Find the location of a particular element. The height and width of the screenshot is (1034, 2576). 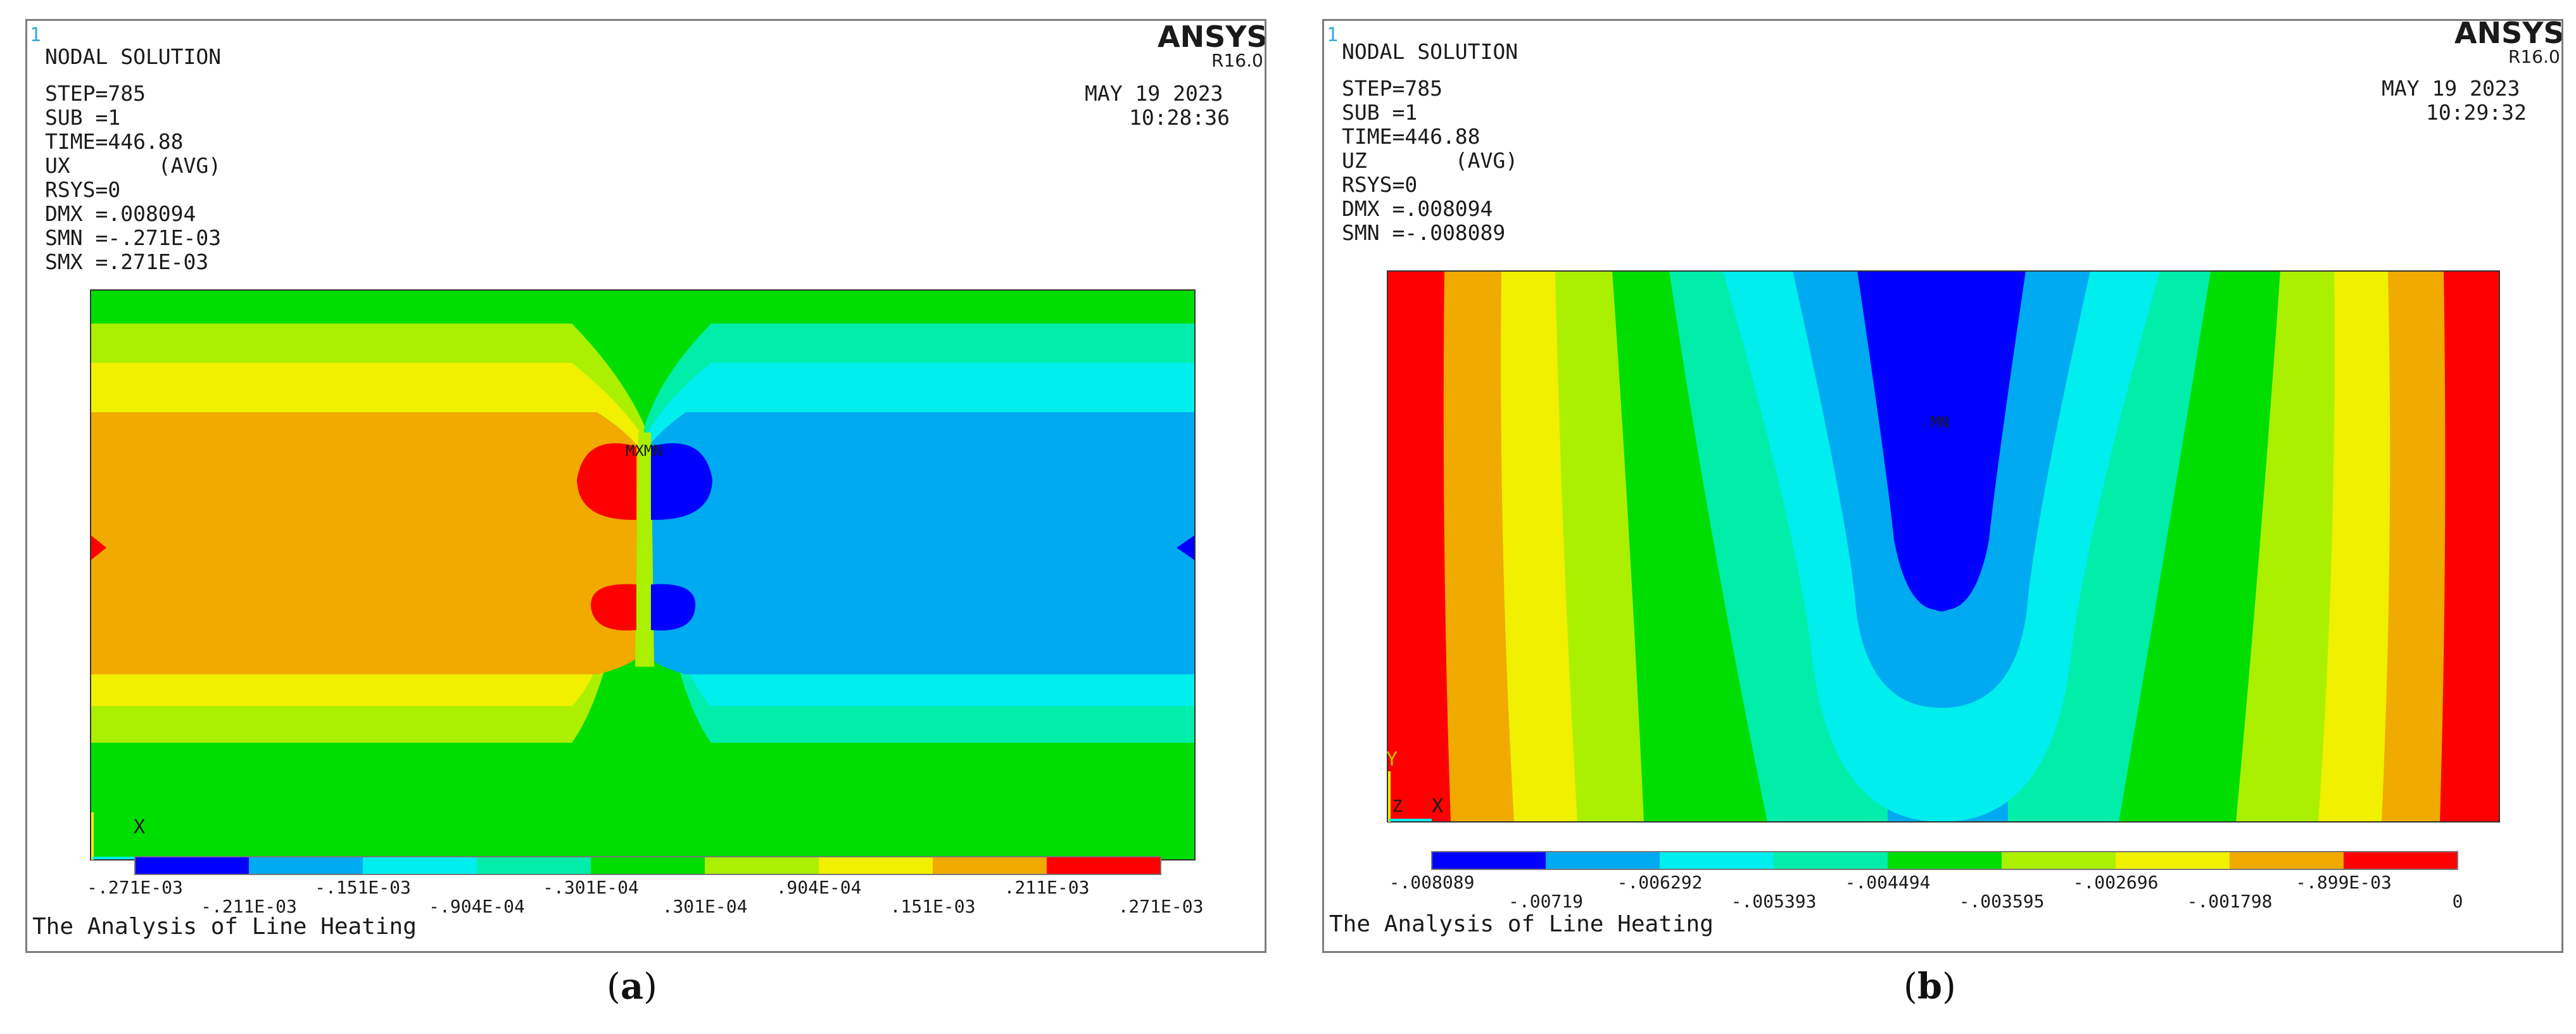

max-min-marker: MXMN is located at coordinates (644, 451).